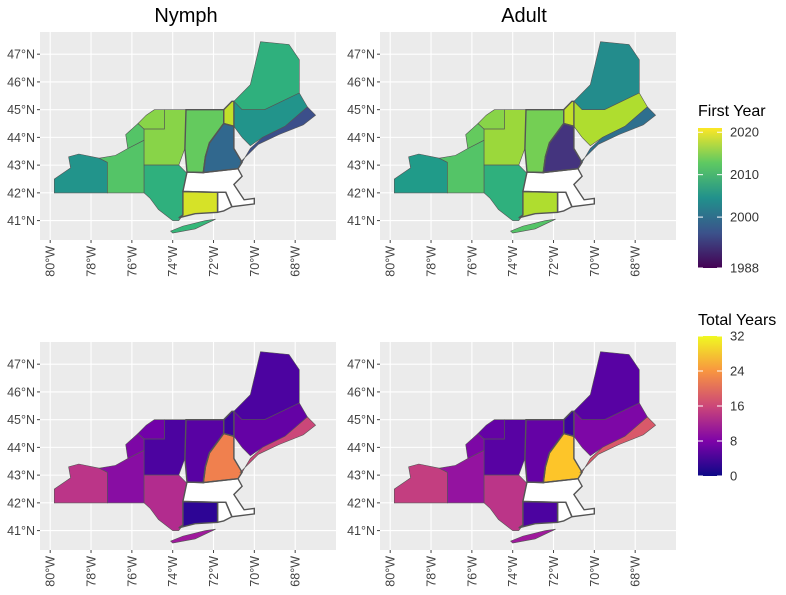  What do you see at coordinates (737, 371) in the screenshot?
I see `legend-tick-label: 24` at bounding box center [737, 371].